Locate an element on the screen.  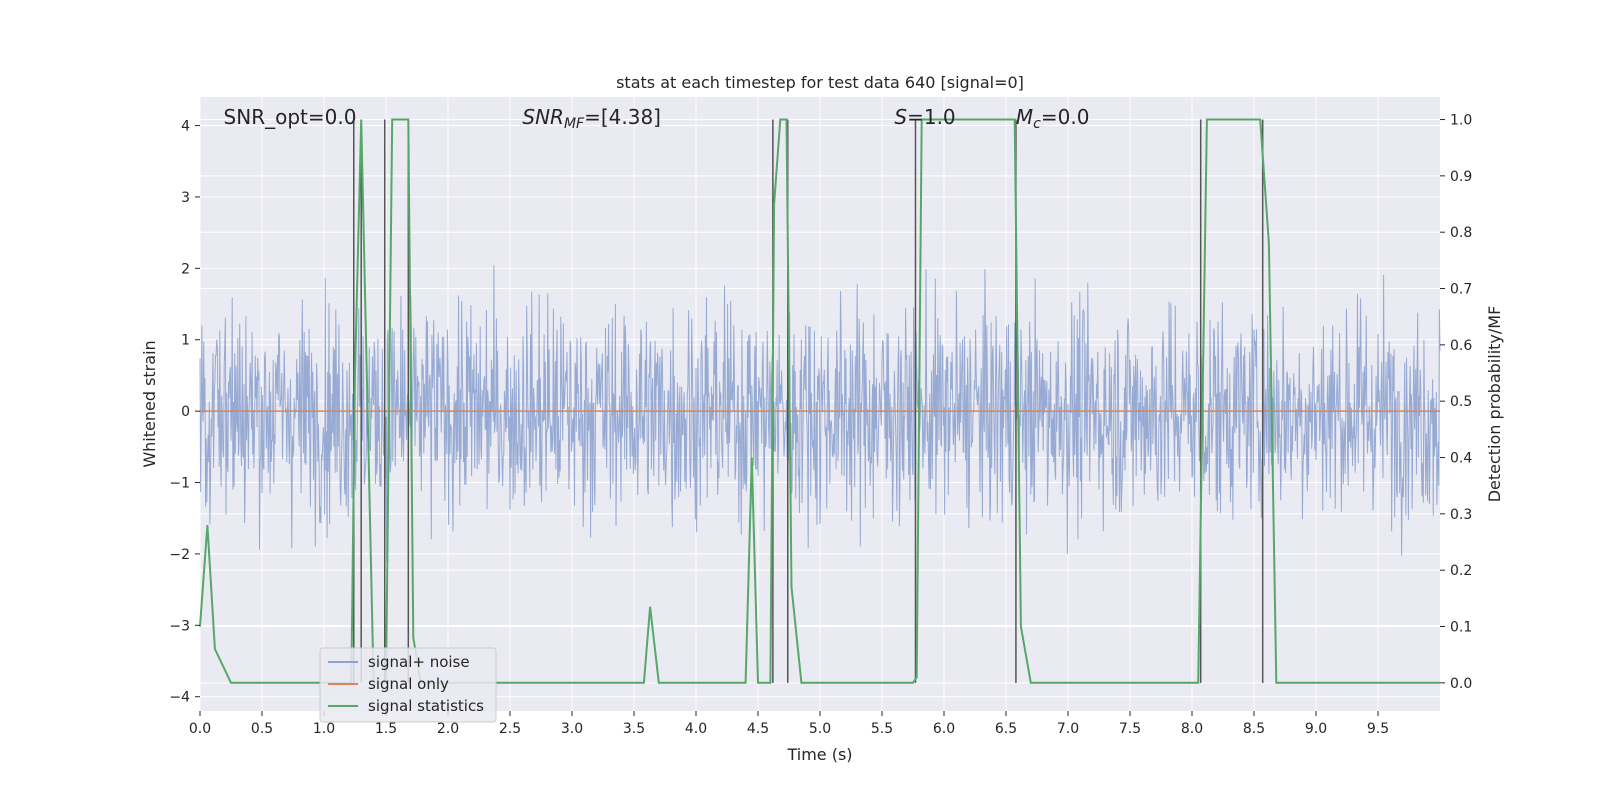
annotation-subscript: MF is located at coordinates (574, 124).